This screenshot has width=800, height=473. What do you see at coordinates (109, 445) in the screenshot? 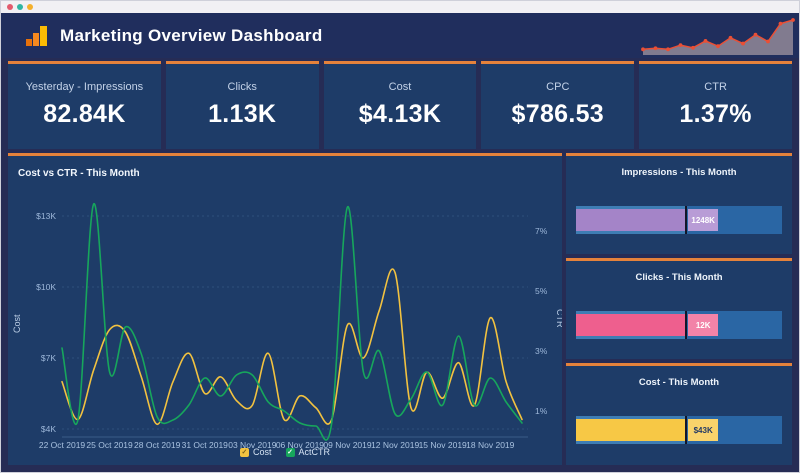
I see `svg-text: 25 Oct 2019` at bounding box center [109, 445].